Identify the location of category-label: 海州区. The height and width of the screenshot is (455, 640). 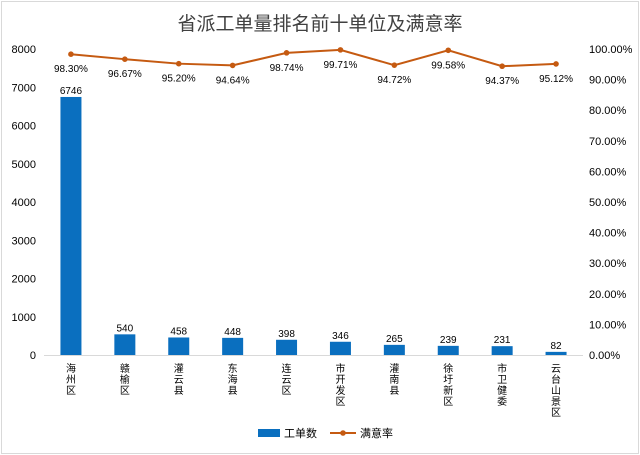
(71, 379).